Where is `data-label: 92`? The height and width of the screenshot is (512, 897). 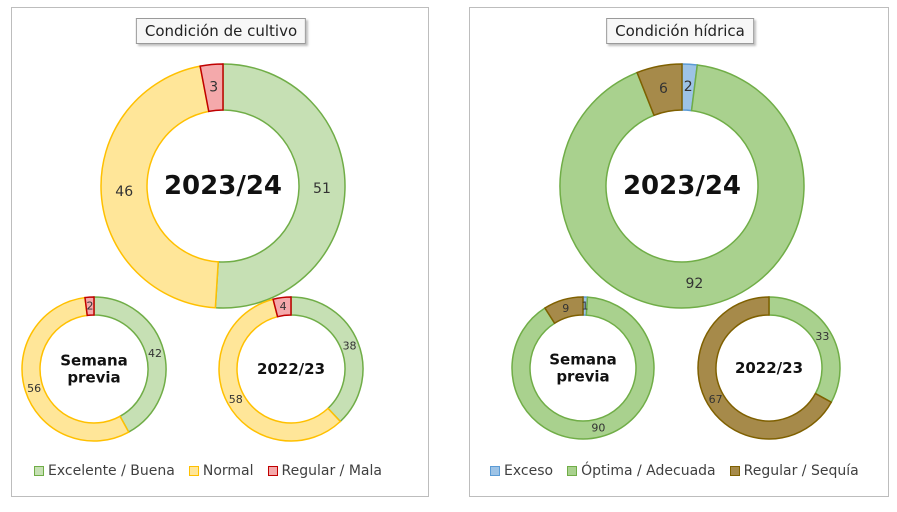 data-label: 92 is located at coordinates (694, 284).